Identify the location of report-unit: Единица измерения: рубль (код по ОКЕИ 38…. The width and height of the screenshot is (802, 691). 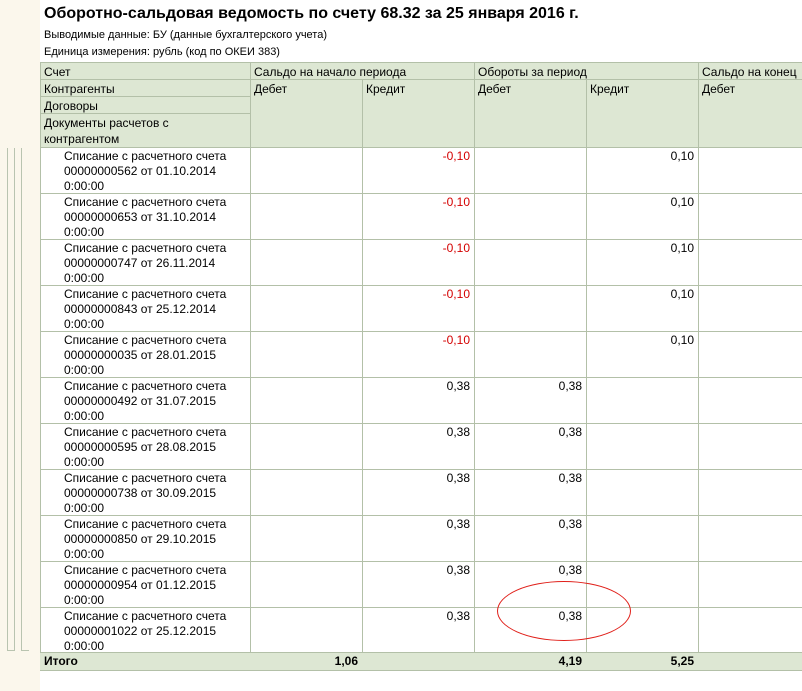
(162, 52).